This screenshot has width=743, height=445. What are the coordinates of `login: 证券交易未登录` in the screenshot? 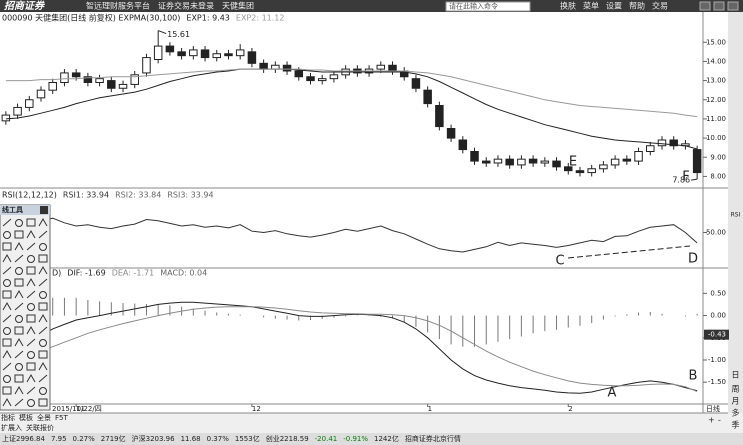 It's located at (186, 6).